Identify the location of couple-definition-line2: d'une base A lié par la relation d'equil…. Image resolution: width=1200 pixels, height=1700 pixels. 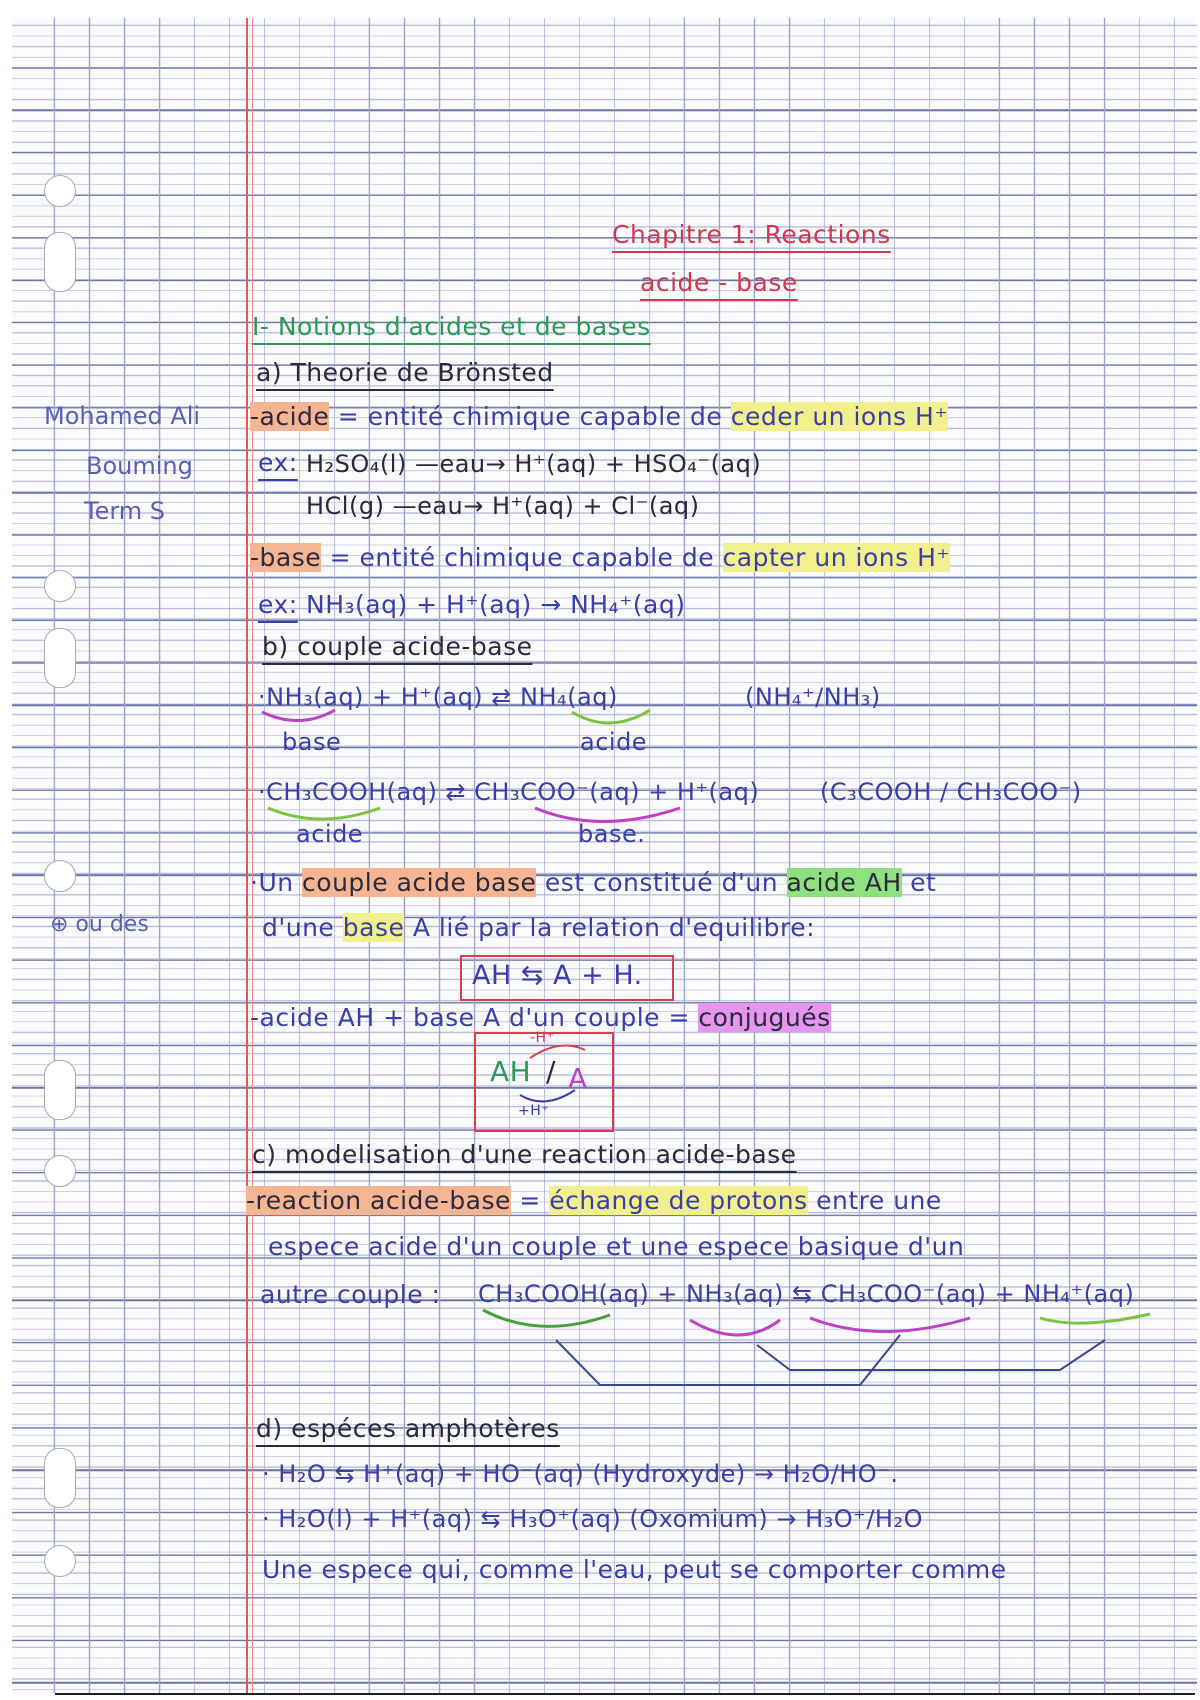
(539, 927).